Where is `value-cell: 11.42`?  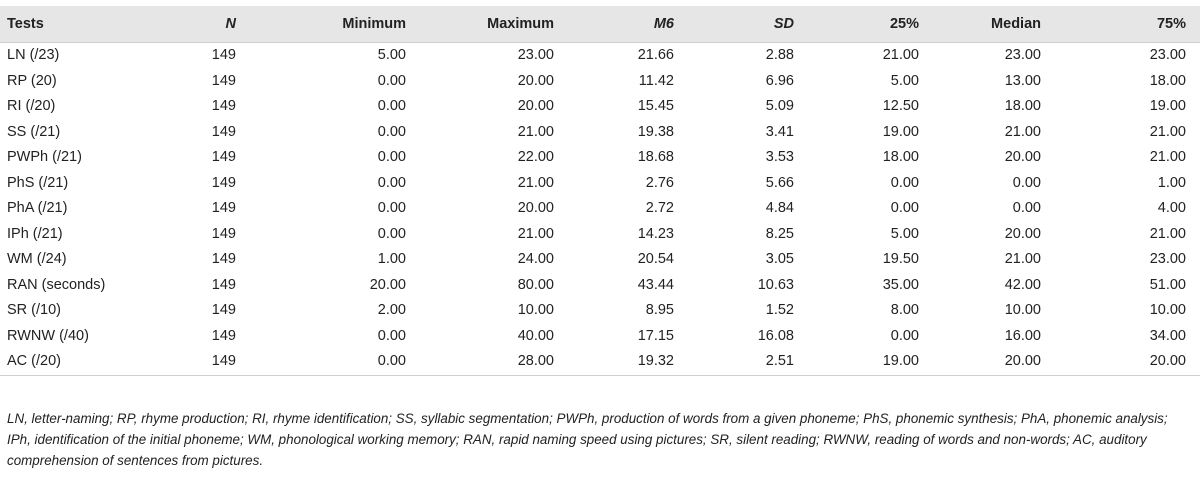 value-cell: 11.42 is located at coordinates (656, 80).